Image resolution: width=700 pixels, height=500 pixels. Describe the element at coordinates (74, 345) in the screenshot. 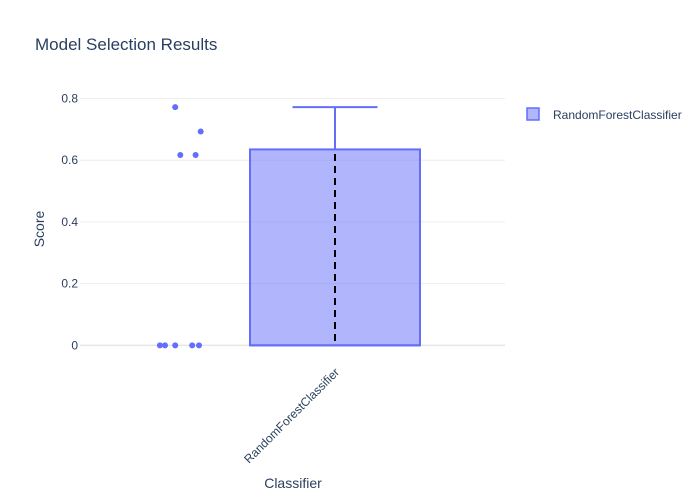

I see `y-tick-label: 0` at that location.